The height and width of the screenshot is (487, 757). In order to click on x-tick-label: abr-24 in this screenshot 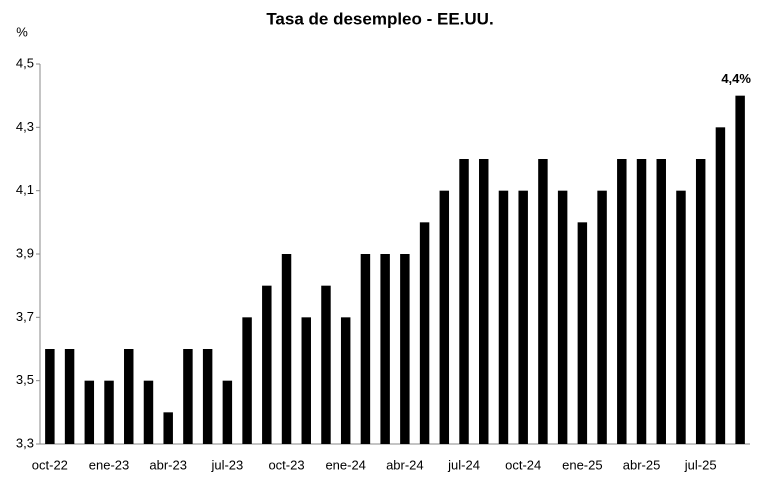, I will do `click(405, 464)`.